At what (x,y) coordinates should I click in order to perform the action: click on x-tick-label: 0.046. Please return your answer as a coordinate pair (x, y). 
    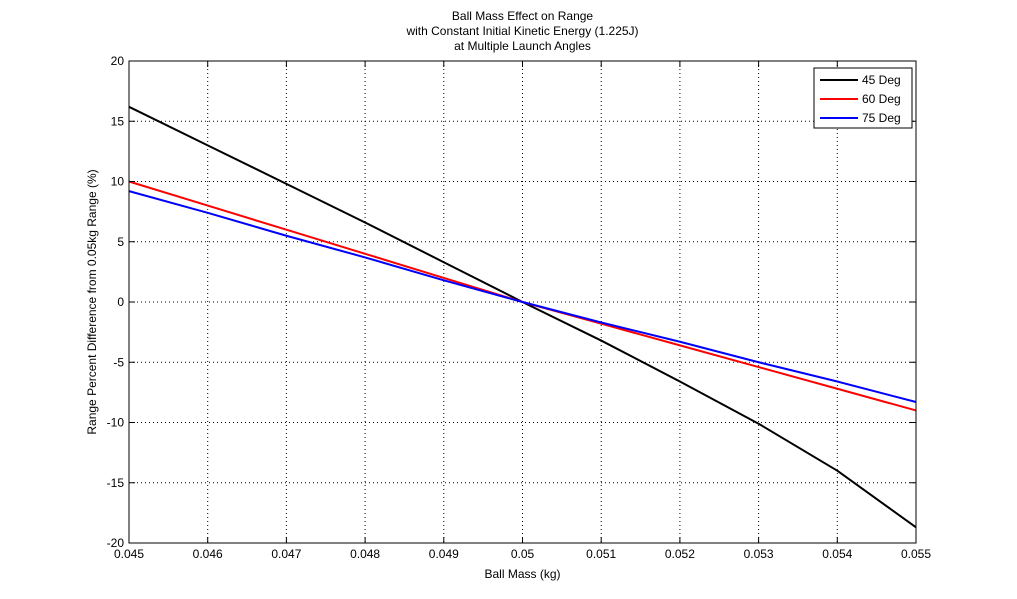
    Looking at the image, I should click on (208, 554).